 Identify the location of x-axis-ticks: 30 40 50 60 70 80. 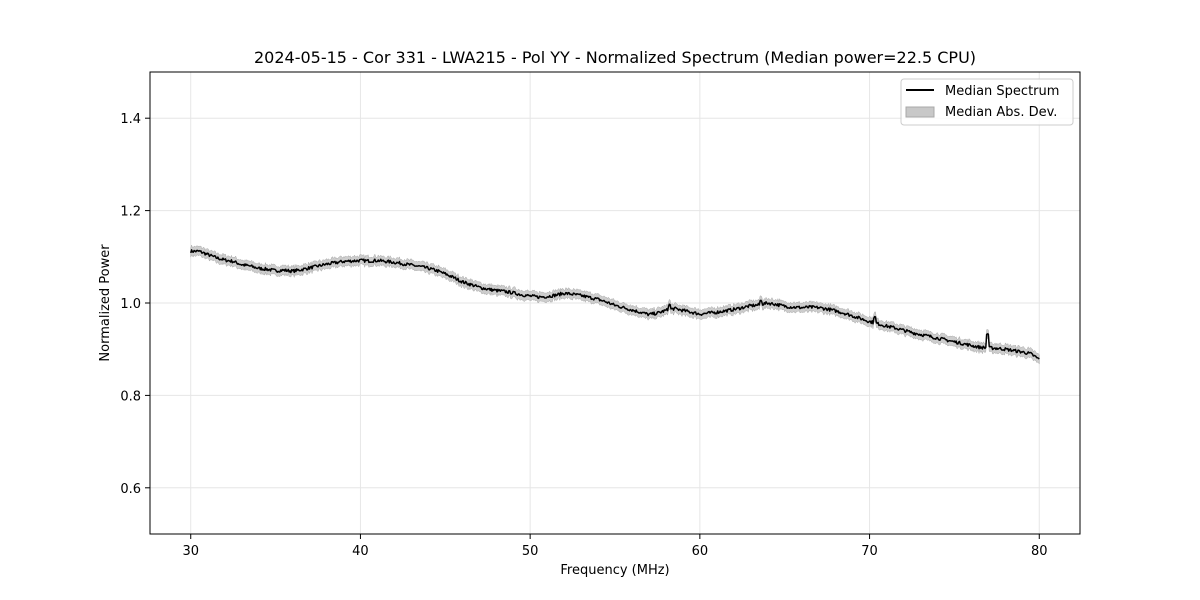
(615, 546).